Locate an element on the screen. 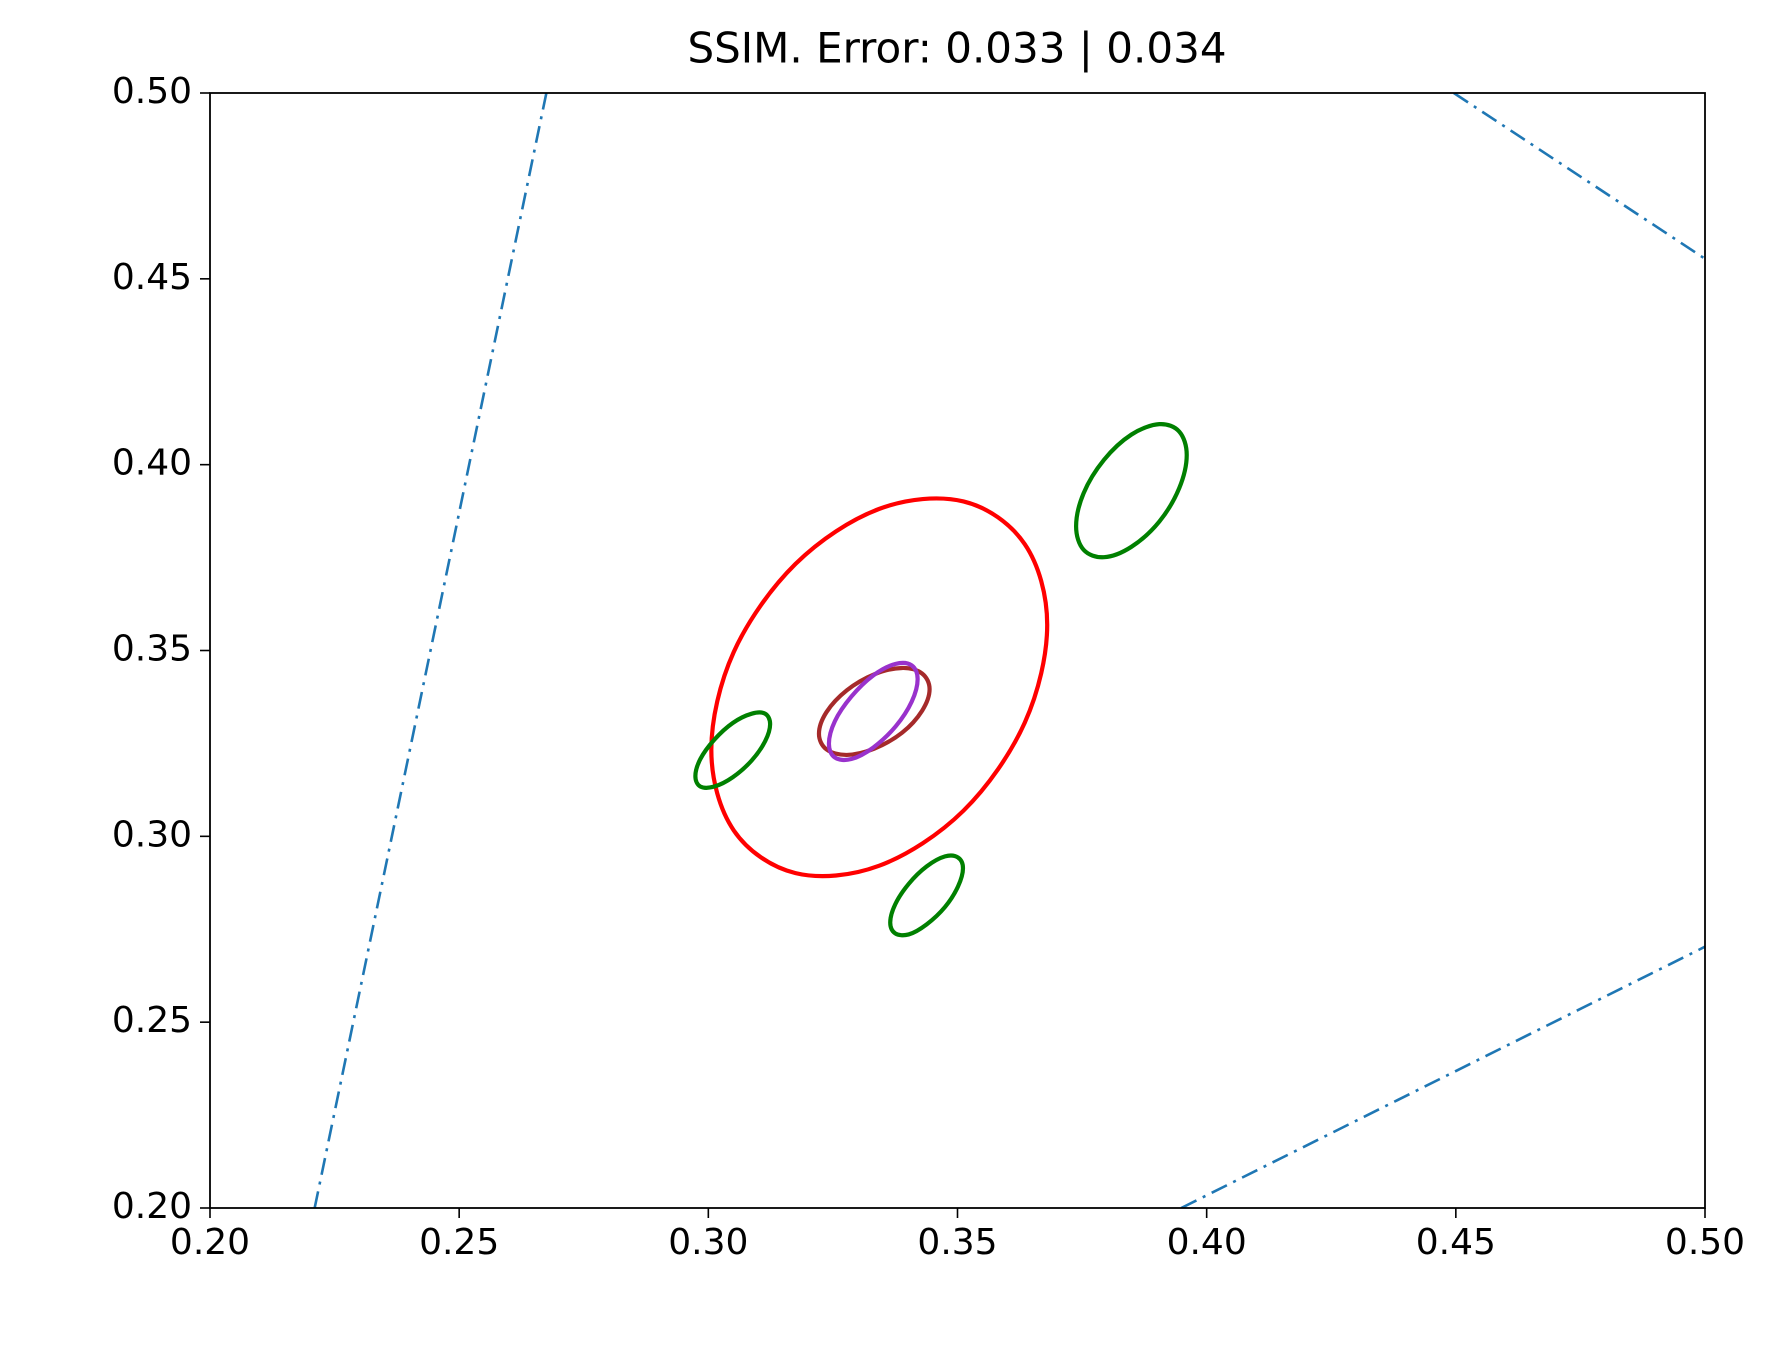 The image size is (1772, 1357). x-tick-label: 0.30 is located at coordinates (708, 1242).